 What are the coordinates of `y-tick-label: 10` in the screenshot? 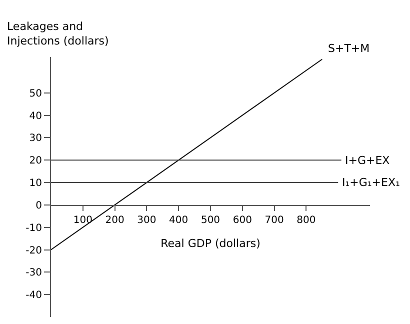 It's located at (35, 184).